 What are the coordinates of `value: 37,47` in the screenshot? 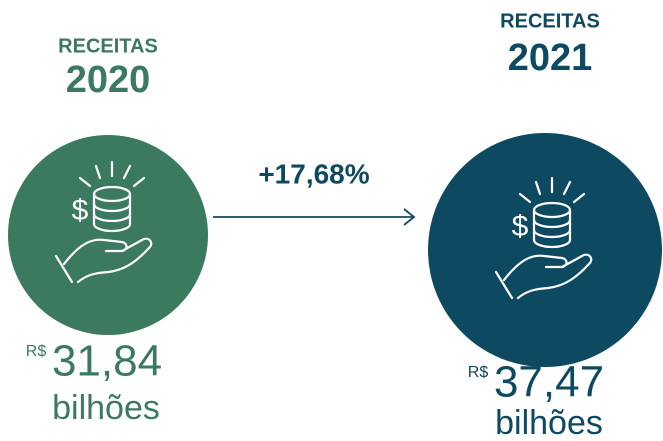 It's located at (549, 382).